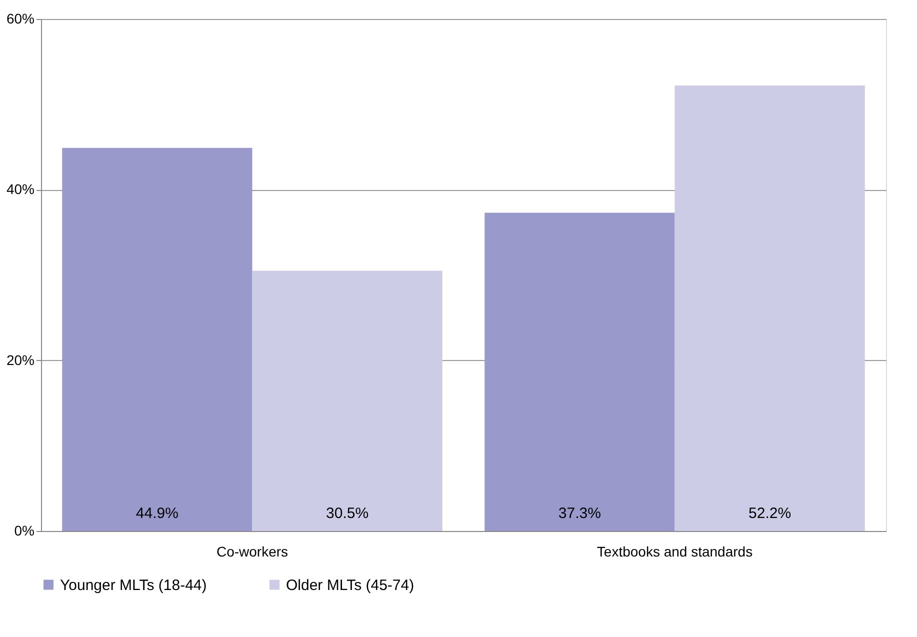  Describe the element at coordinates (20, 360) in the screenshot. I see `y-tick-label: 20%` at that location.